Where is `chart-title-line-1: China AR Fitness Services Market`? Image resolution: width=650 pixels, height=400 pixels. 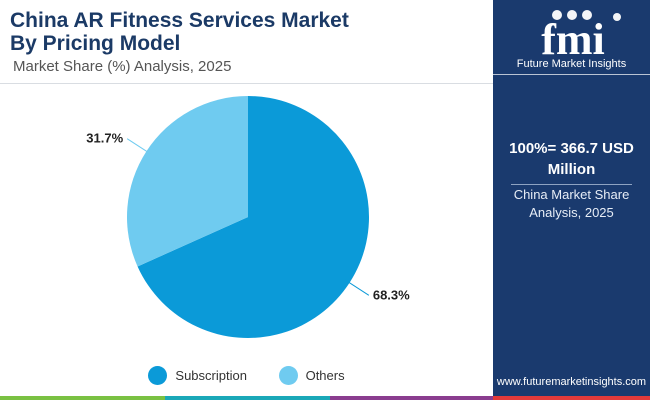
chart-title-line-1: China AR Fitness Services Market is located at coordinates (179, 20).